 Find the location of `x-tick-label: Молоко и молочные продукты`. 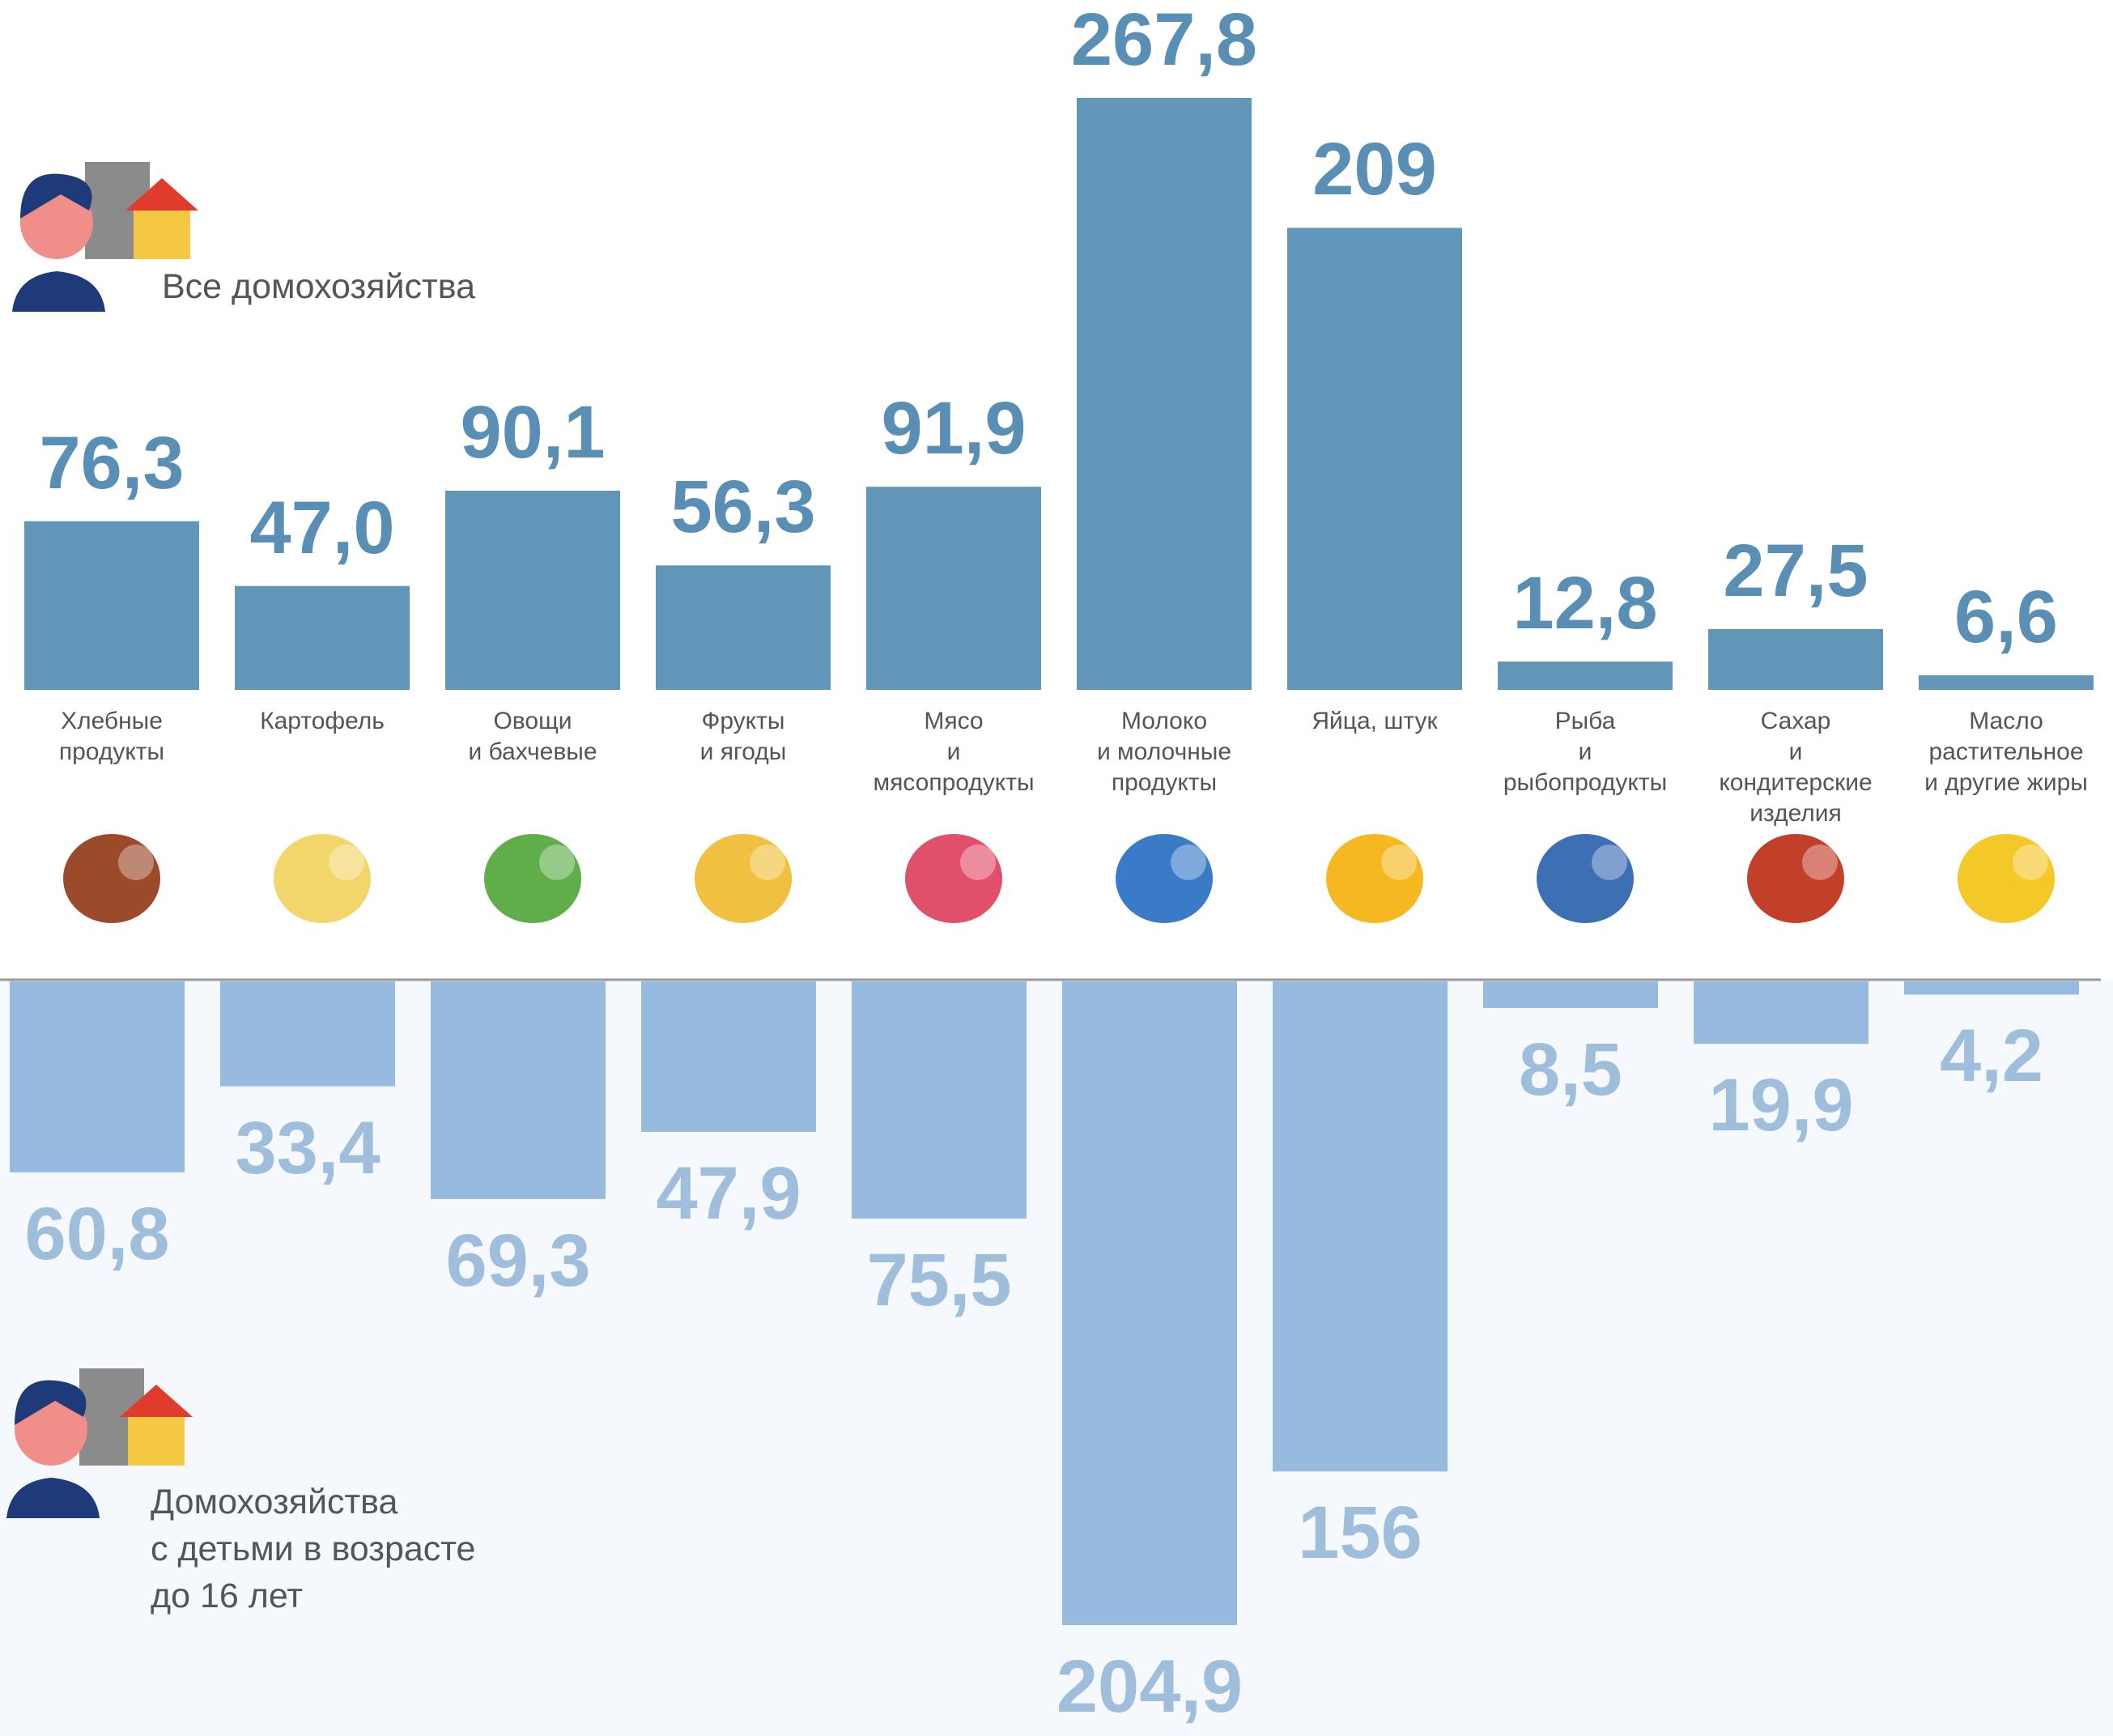

x-tick-label: Молоко и молочные продукты is located at coordinates (1164, 752).